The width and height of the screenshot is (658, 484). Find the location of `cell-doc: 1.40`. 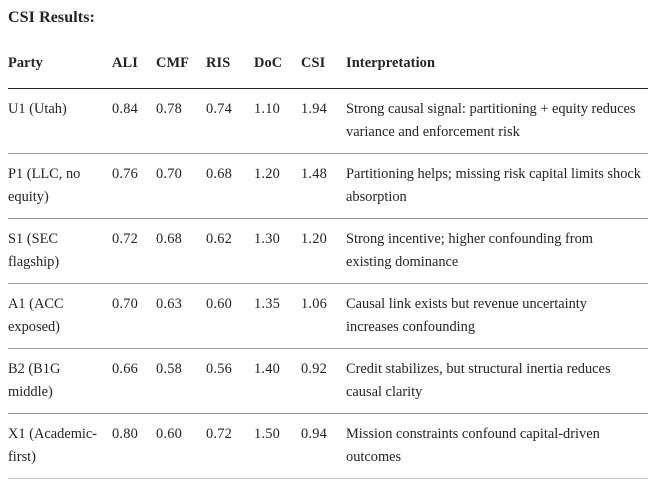

cell-doc: 1.40 is located at coordinates (277, 381).